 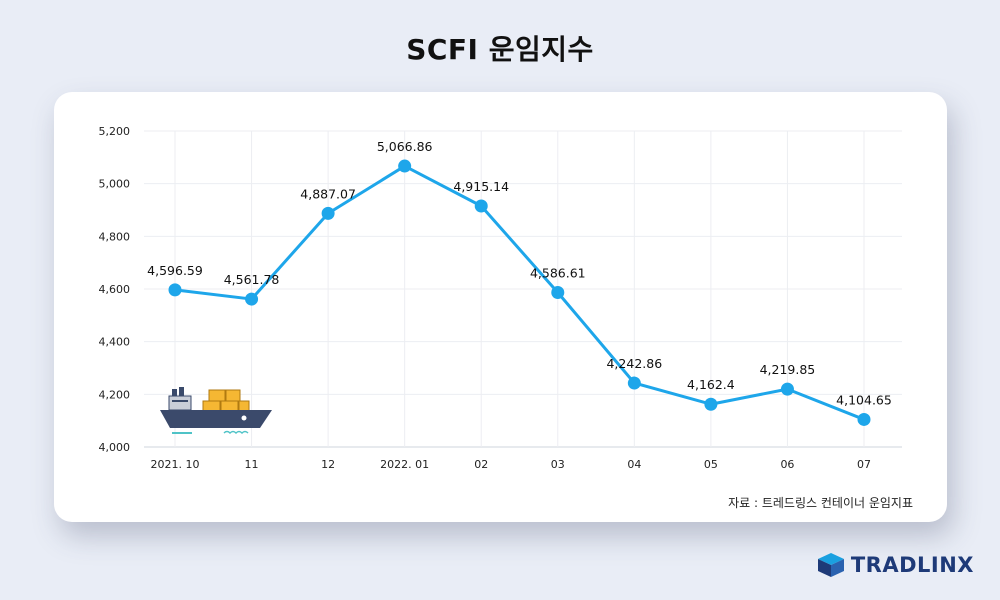 I want to click on y-tick-label: 5,000, so click(x=115, y=184).